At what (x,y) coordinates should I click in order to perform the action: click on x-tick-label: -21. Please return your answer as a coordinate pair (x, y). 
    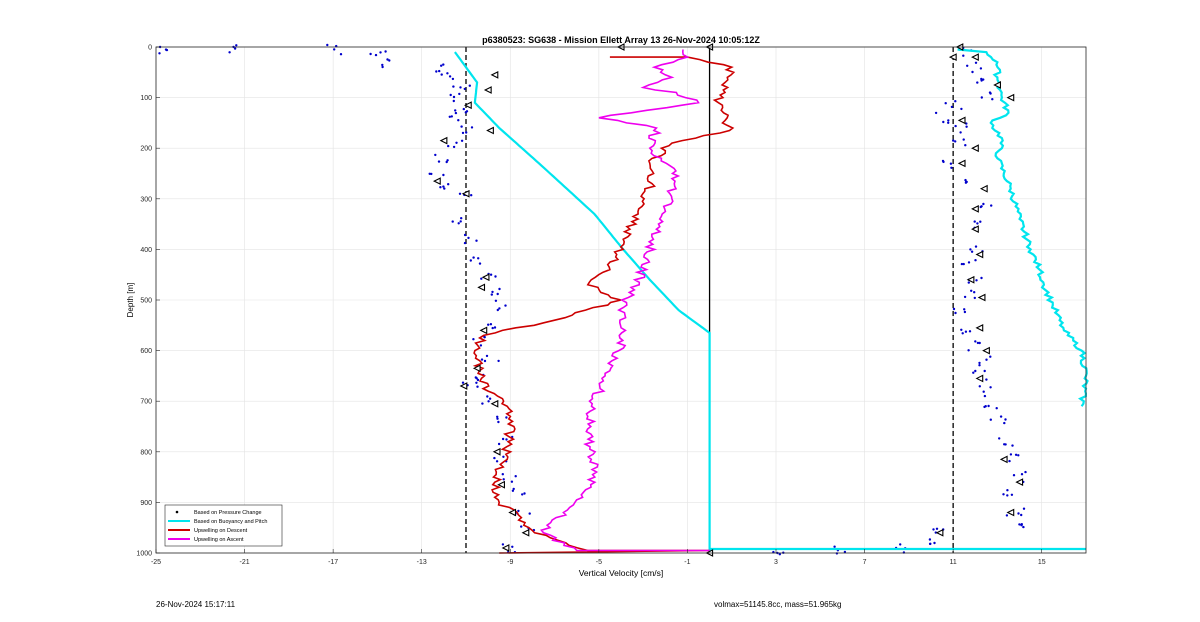
    Looking at the image, I should click on (245, 562).